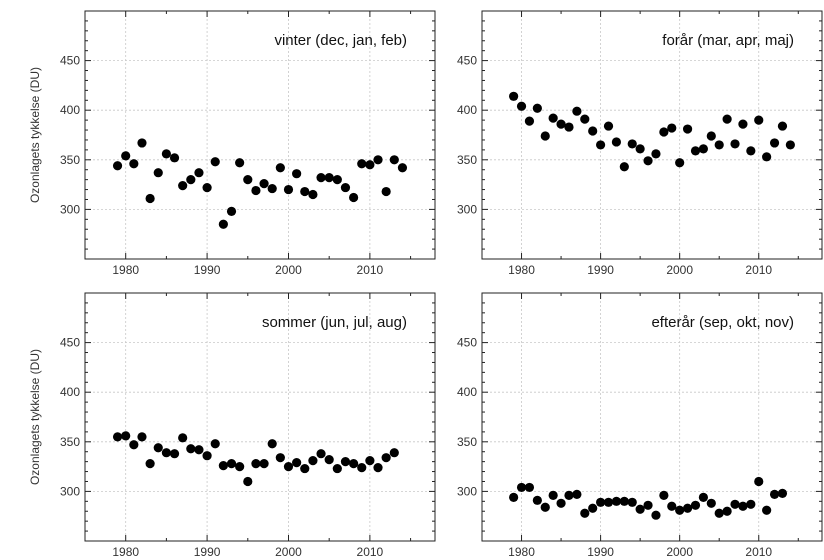 Image resolution: width=824 pixels, height=560 pixels. I want to click on y-tick-label: 350, so click(70, 442).